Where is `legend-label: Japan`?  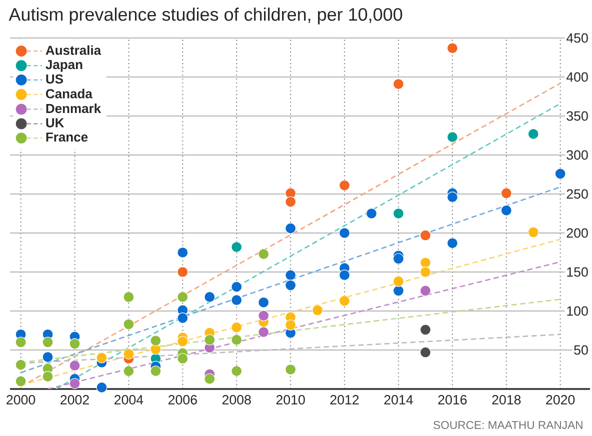 legend-label: Japan is located at coordinates (64, 66).